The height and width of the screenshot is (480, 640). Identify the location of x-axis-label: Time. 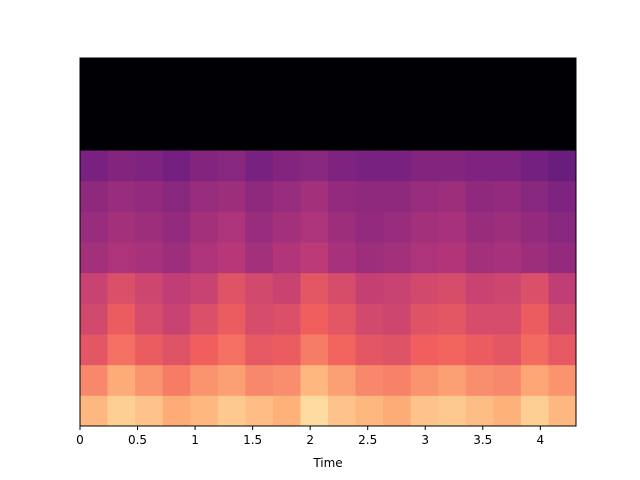
(327, 463).